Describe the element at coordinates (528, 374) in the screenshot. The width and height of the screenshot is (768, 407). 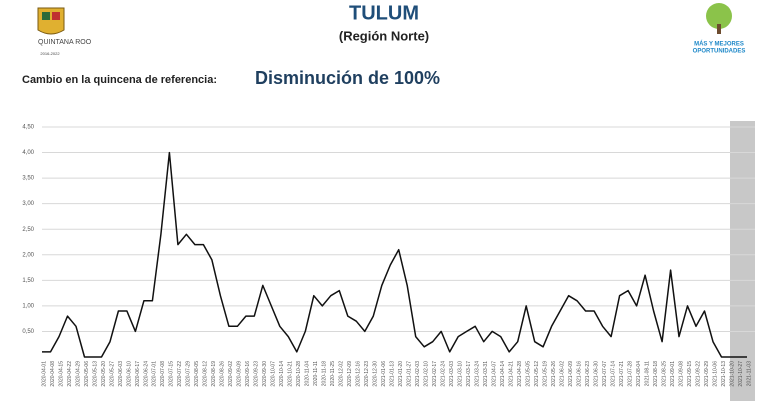
I see `x-tick-label: 2021-05-05` at that location.